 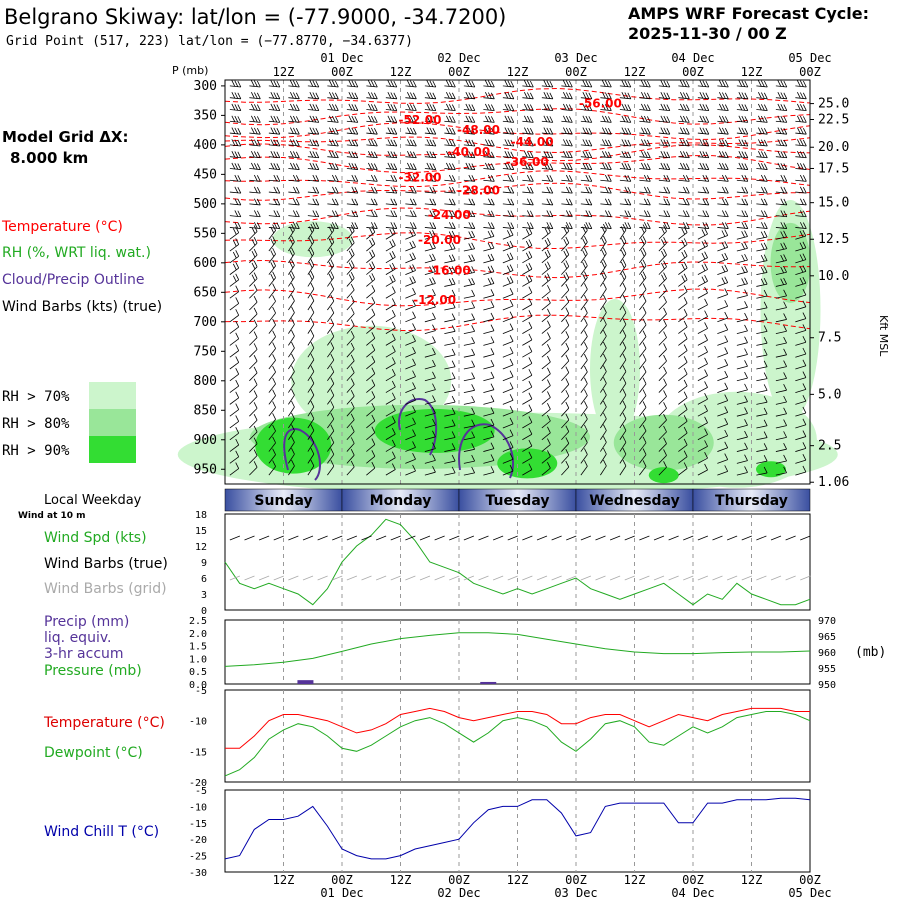 What do you see at coordinates (342, 880) in the screenshot?
I see `hour-tick-label: 00Z` at bounding box center [342, 880].